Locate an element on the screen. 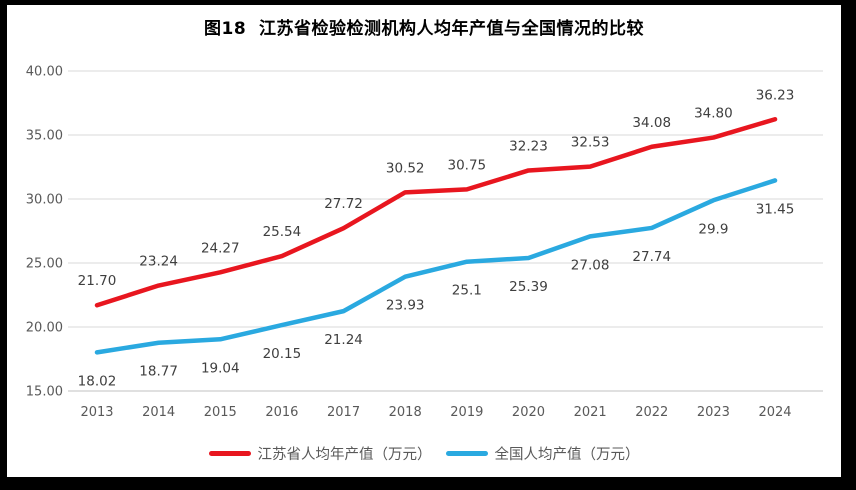 This screenshot has height=490, width=856. data-label: 36.23 is located at coordinates (775, 95).